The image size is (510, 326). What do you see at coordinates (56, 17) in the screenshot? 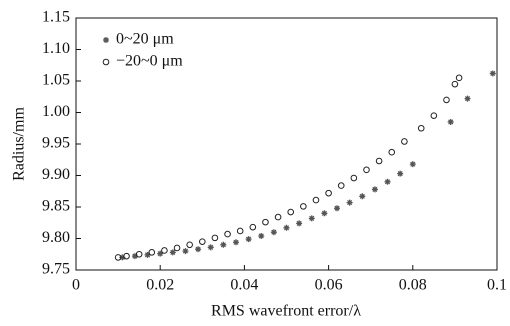
I see `y-tick-label: 1.15` at bounding box center [56, 17].